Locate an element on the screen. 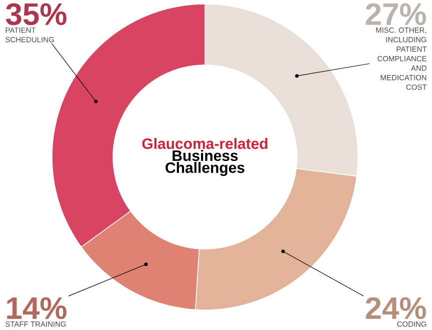 Image resolution: width=432 pixels, height=330 pixels. text: Business Challenges is located at coordinates (205, 163).